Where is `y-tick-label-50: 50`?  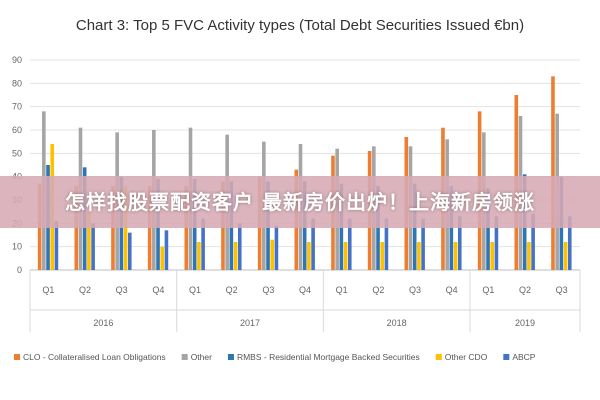
y-tick-label-50: 50 is located at coordinates (17, 153).